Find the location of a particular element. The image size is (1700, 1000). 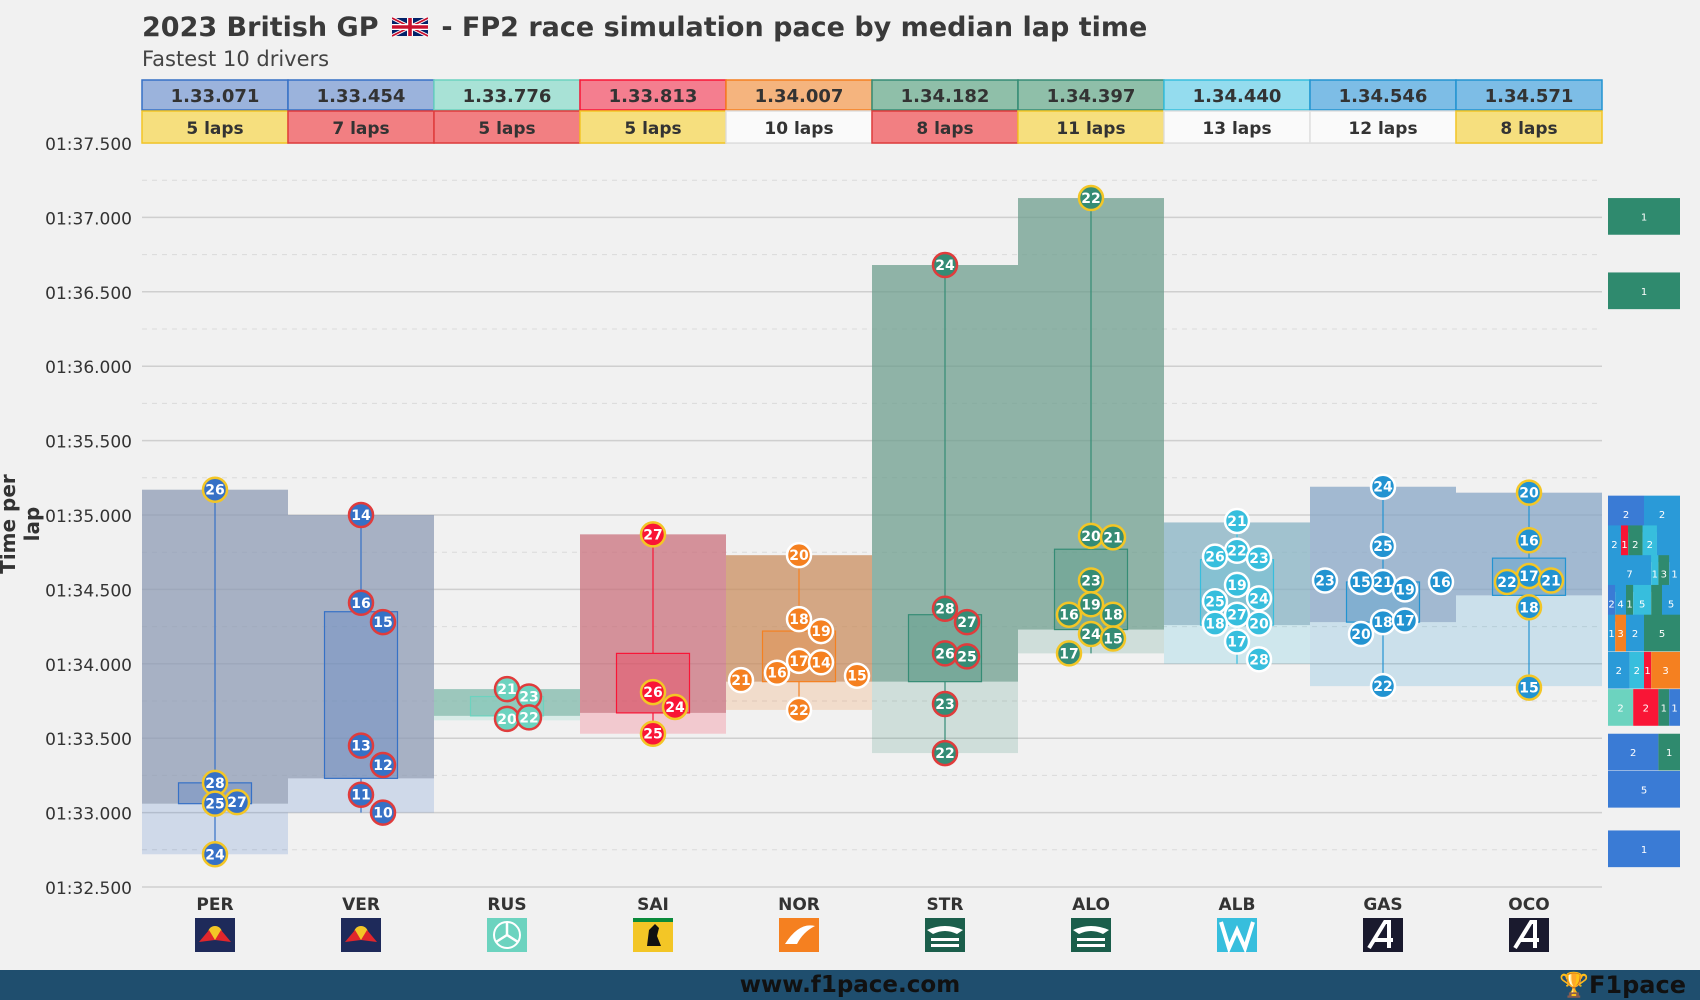

astonmartin-logo-icon is located at coordinates (945, 935).